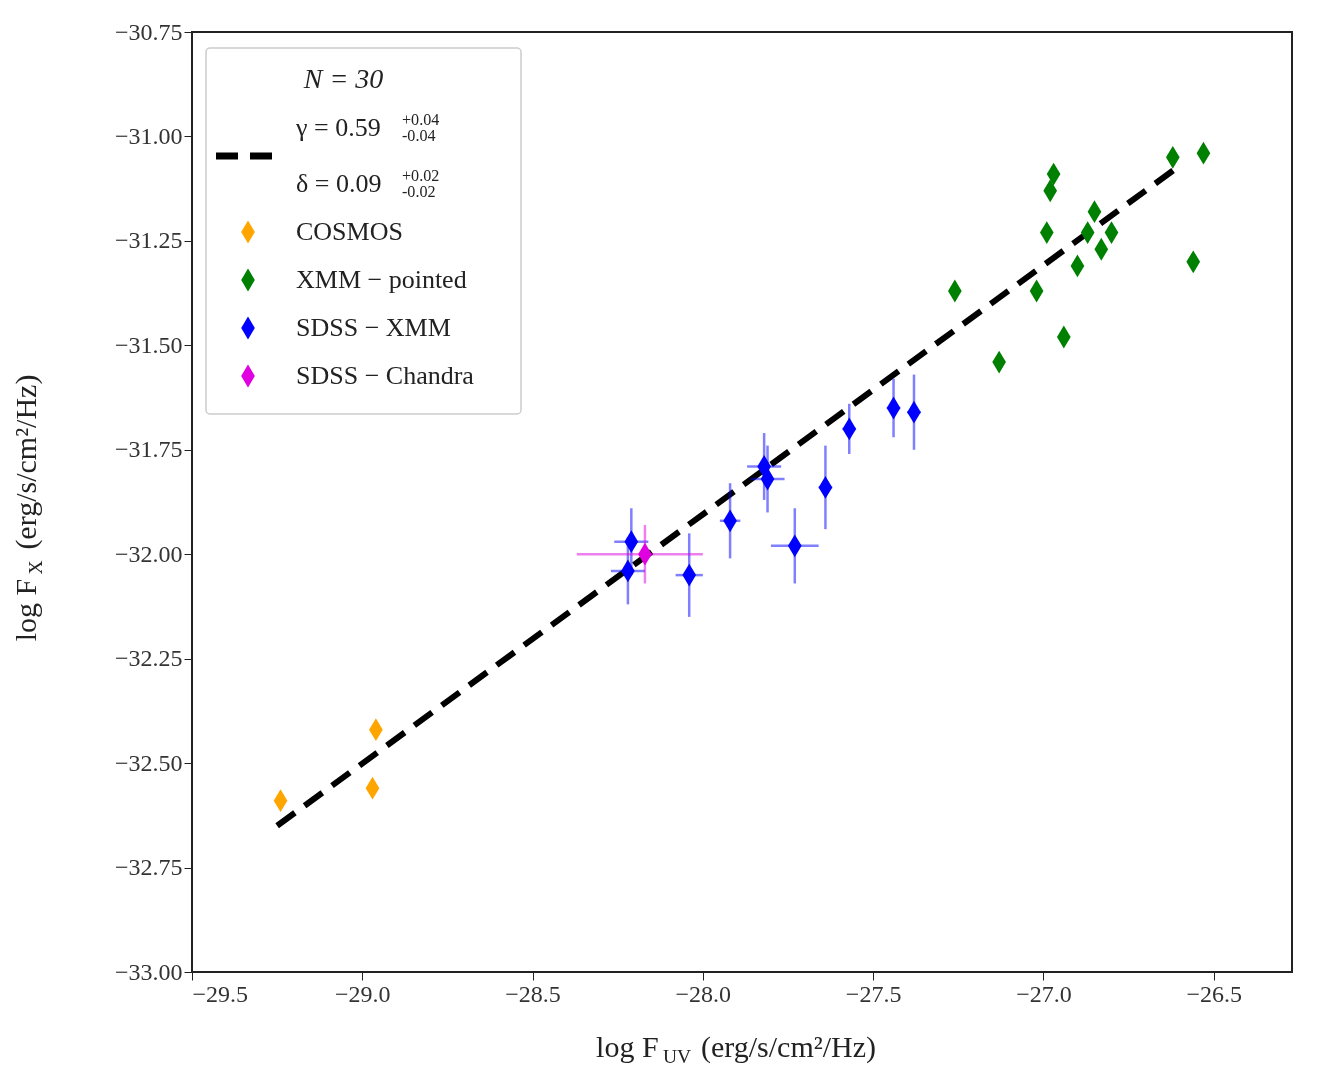 This screenshot has width=1325, height=1091. What do you see at coordinates (148, 344) in the screenshot?
I see `y-tick-label: −31.50` at bounding box center [148, 344].